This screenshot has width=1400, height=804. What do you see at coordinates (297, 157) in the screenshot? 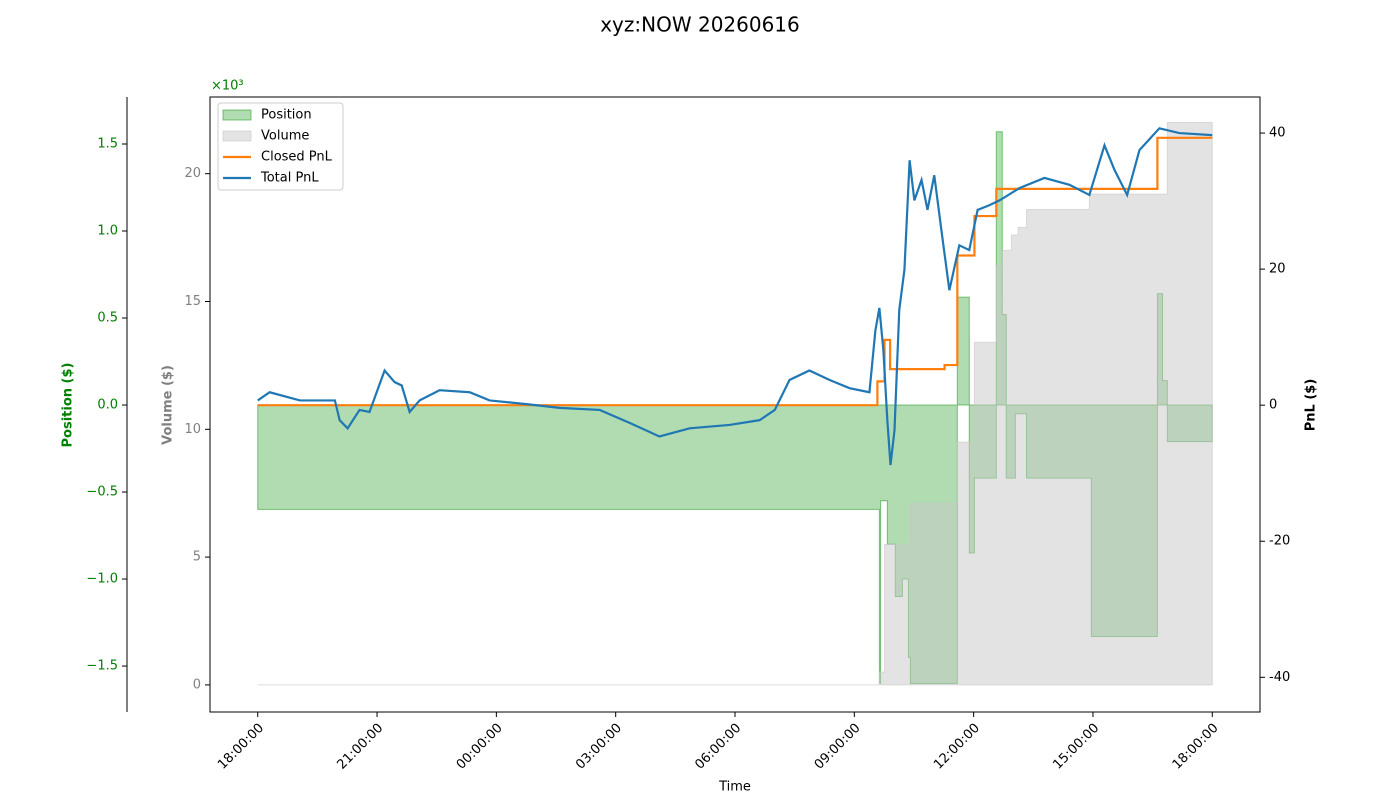
I see `legend-label: Closed PnL` at bounding box center [297, 157].